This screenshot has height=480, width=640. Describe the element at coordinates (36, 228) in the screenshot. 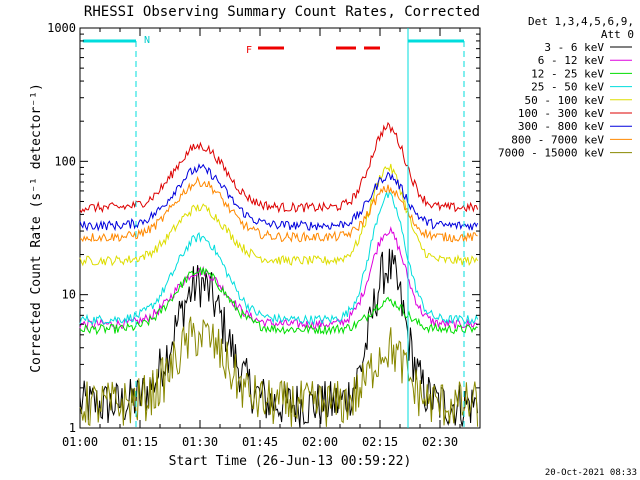

I see `y-axis-label: Corrected Count Rate (s⁻¹ detector⁻¹)` at that location.